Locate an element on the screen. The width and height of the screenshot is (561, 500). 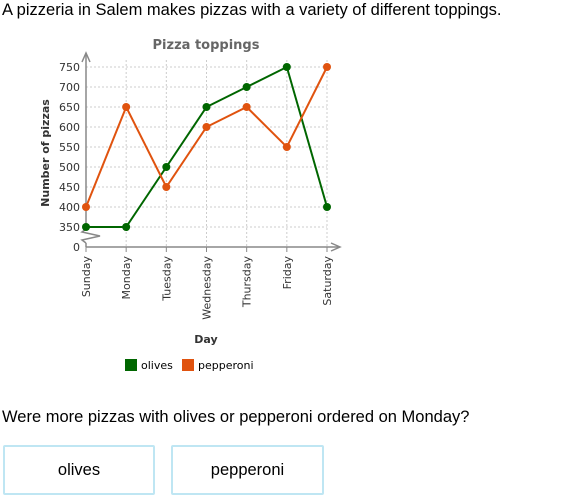
data-point-pepperoni-saturday is located at coordinates (327, 67).